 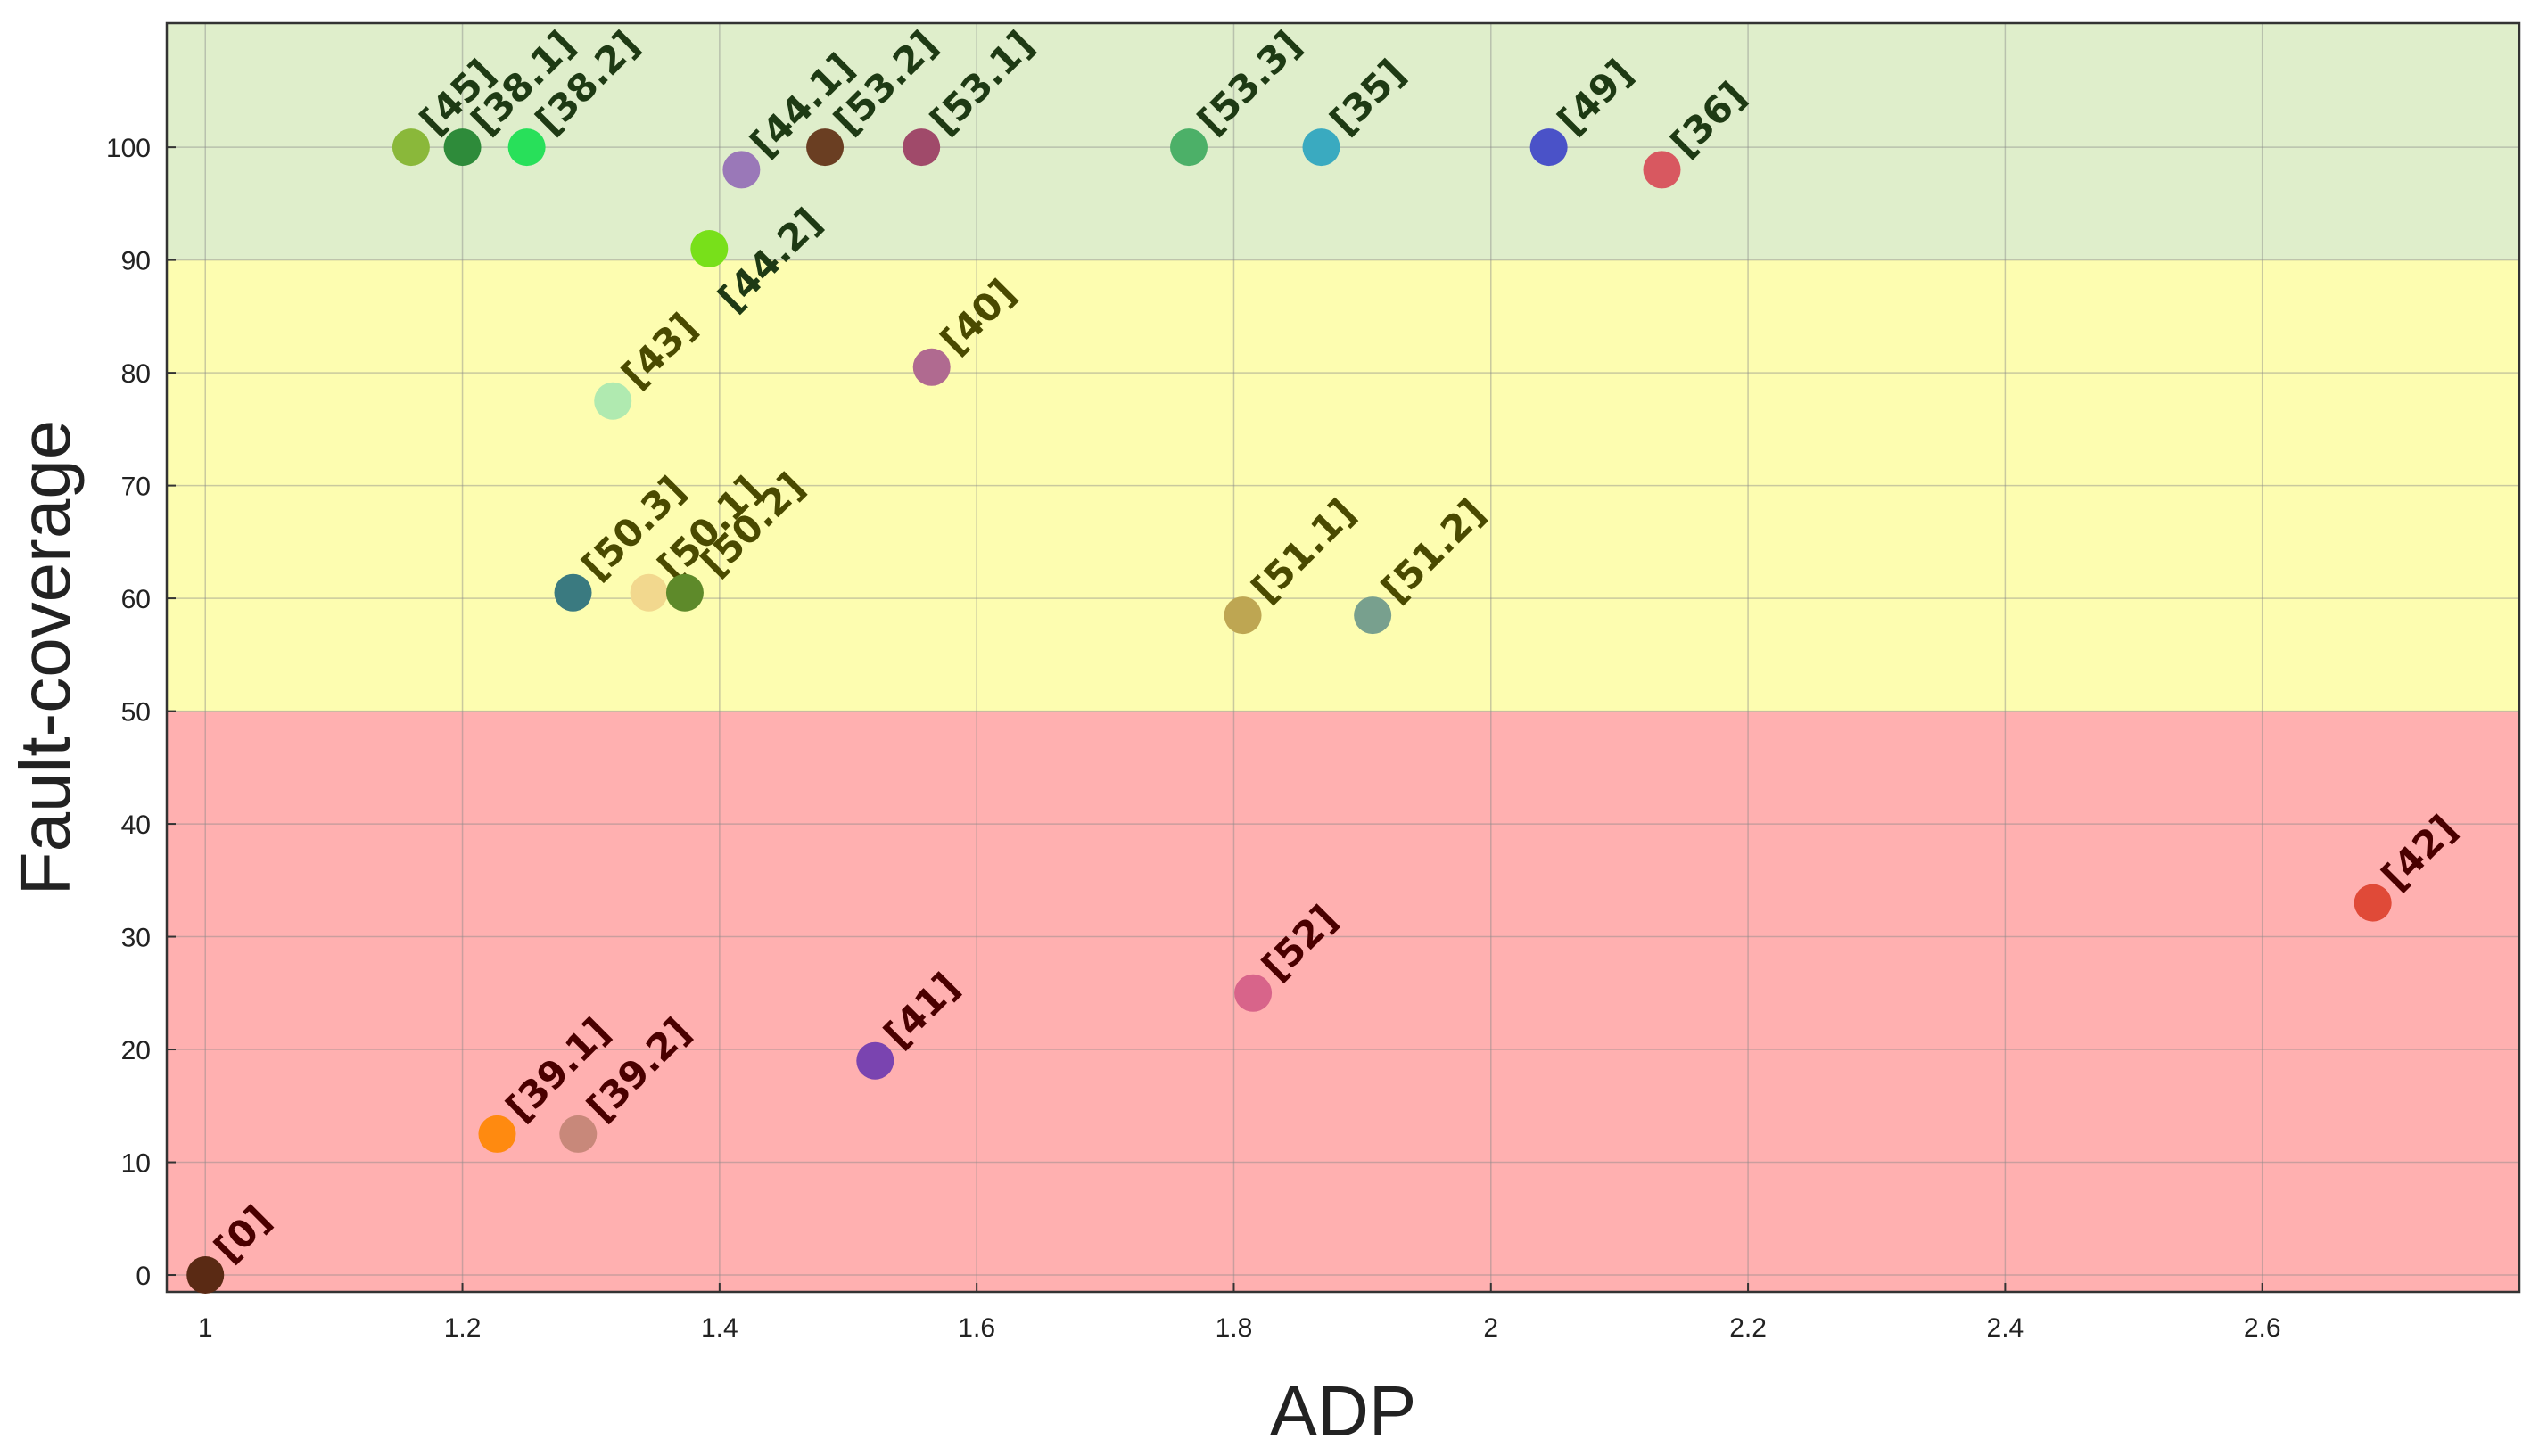 I want to click on x-tick-label: 1.2, so click(x=463, y=1328).